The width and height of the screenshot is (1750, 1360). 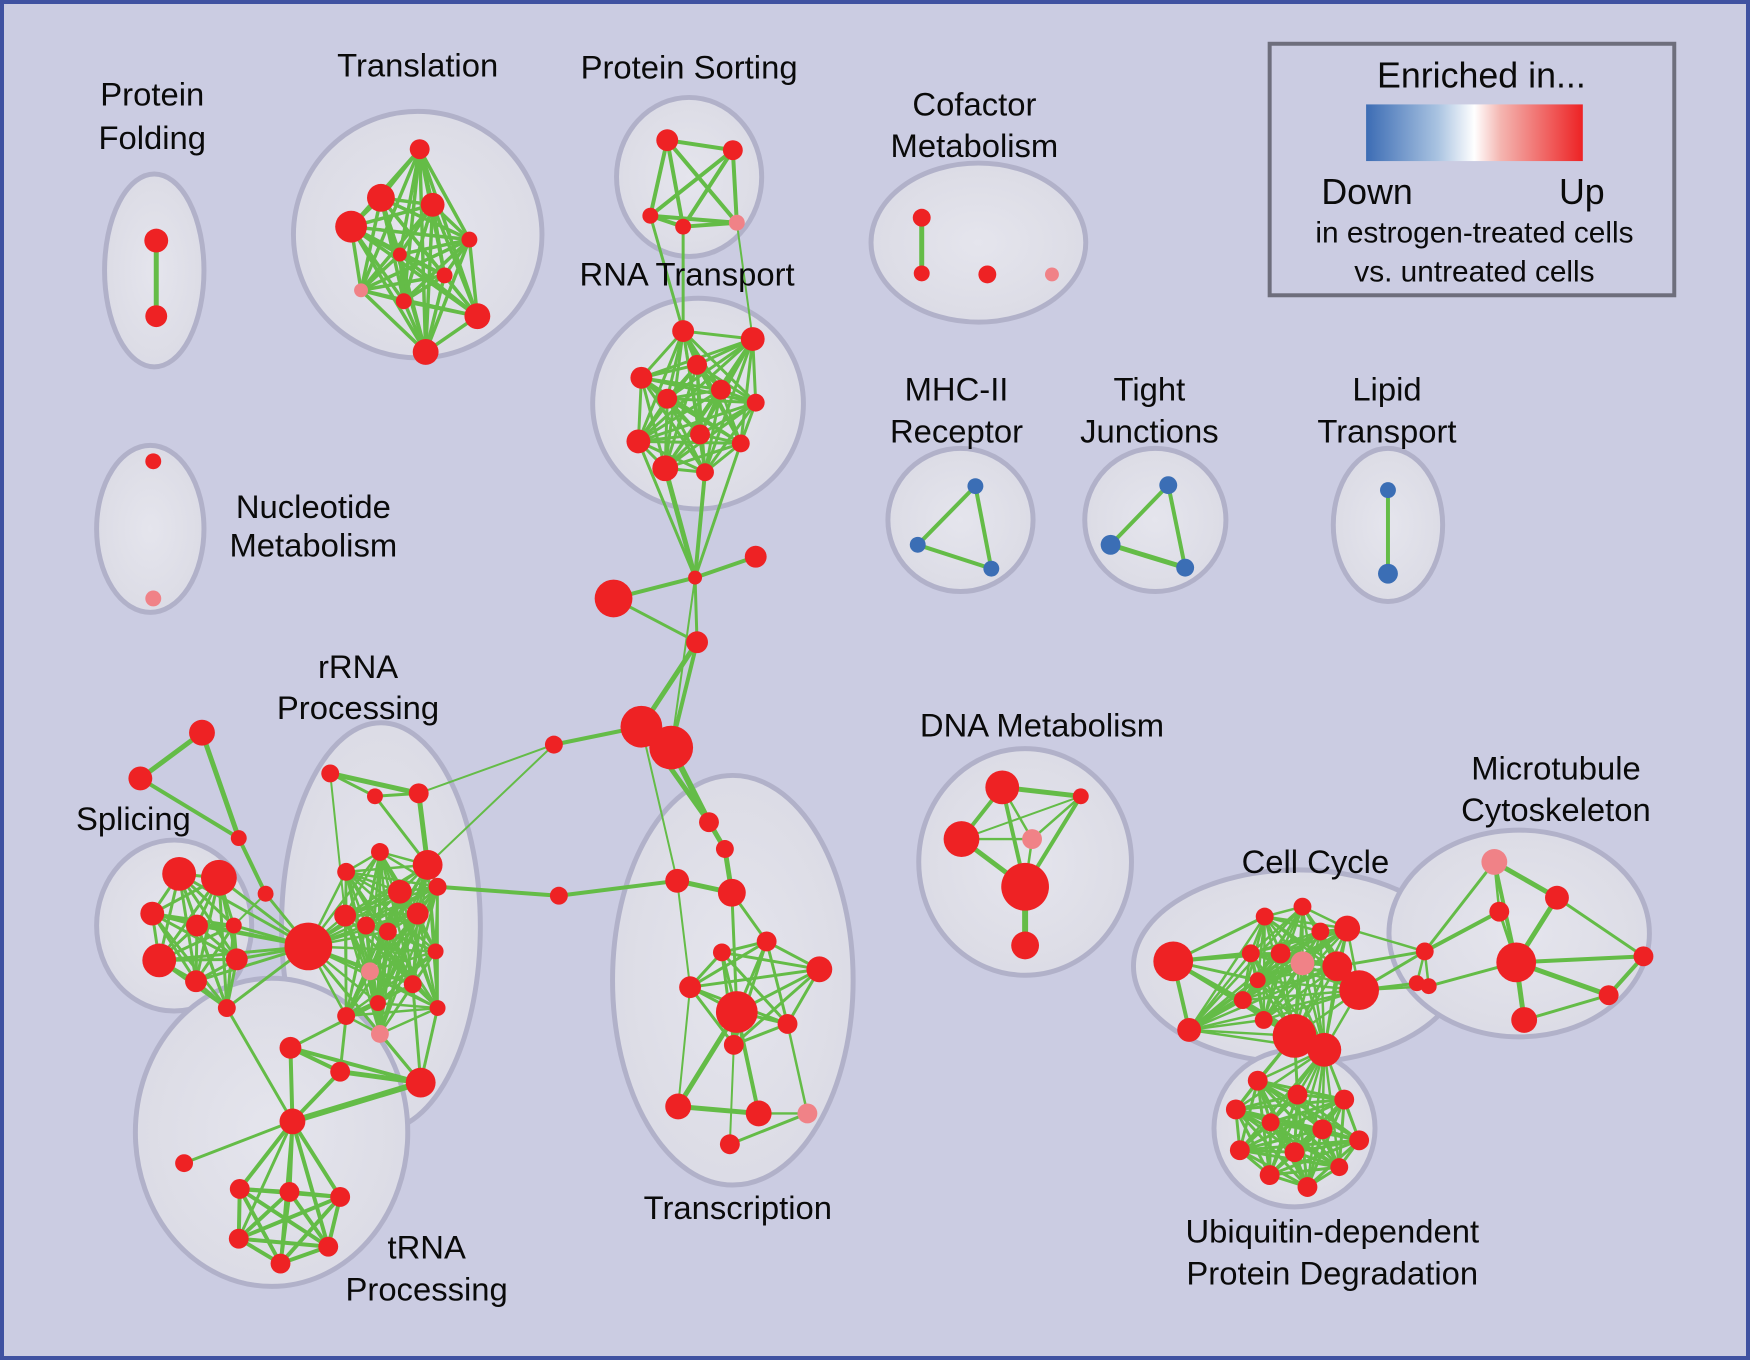 What do you see at coordinates (361, 290) in the screenshot?
I see `node-T8` at bounding box center [361, 290].